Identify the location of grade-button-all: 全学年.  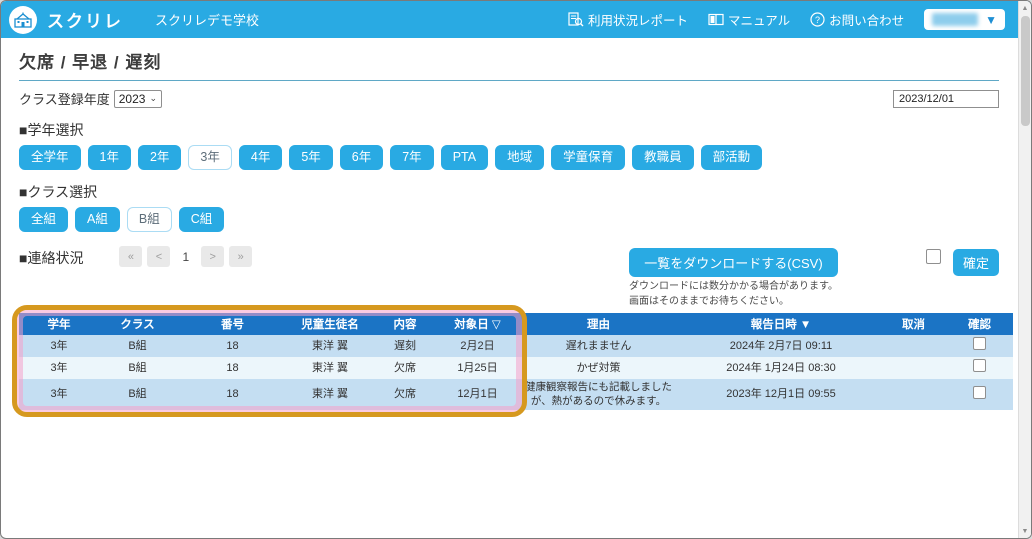
(50, 157).